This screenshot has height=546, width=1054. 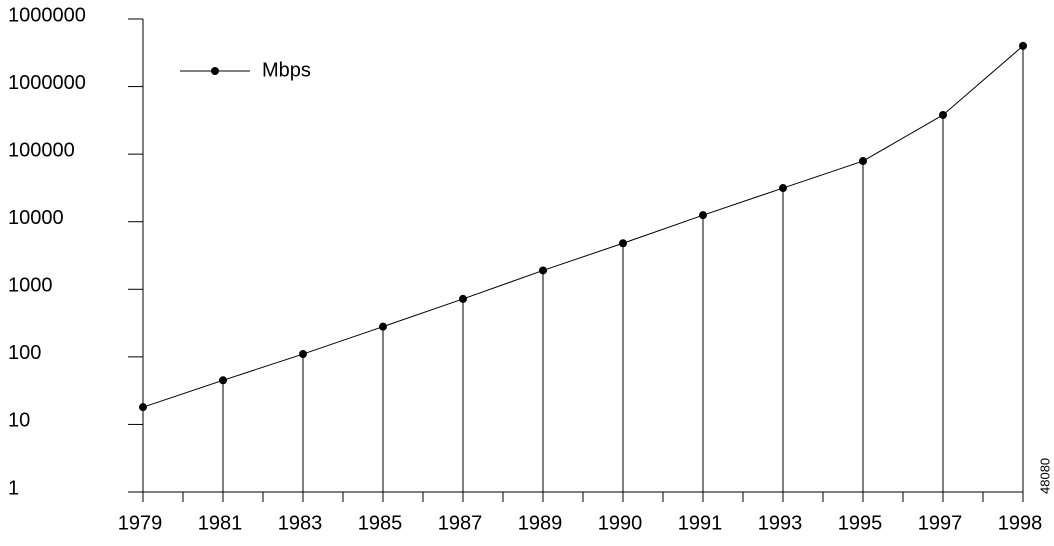 What do you see at coordinates (286, 70) in the screenshot?
I see `legend-label: Mbps` at bounding box center [286, 70].